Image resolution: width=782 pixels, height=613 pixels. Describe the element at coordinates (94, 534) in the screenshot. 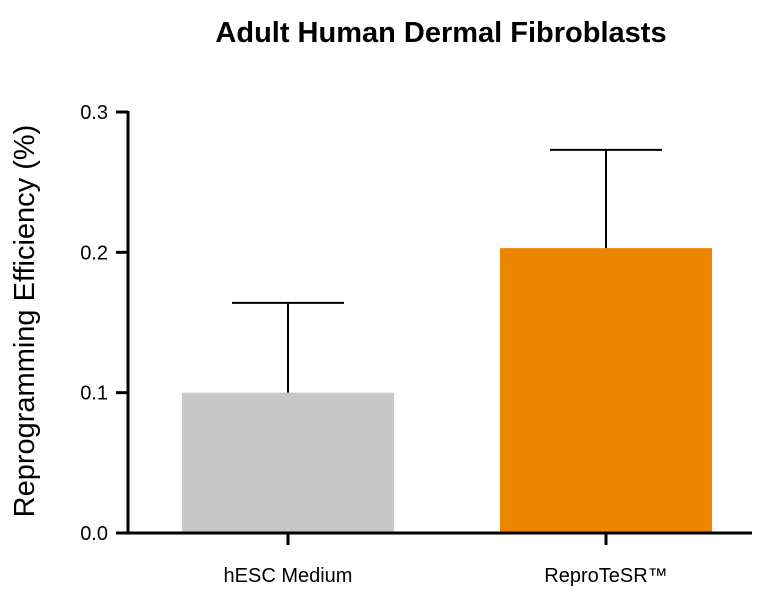

I see `y-tick-label-0: 0.0` at that location.